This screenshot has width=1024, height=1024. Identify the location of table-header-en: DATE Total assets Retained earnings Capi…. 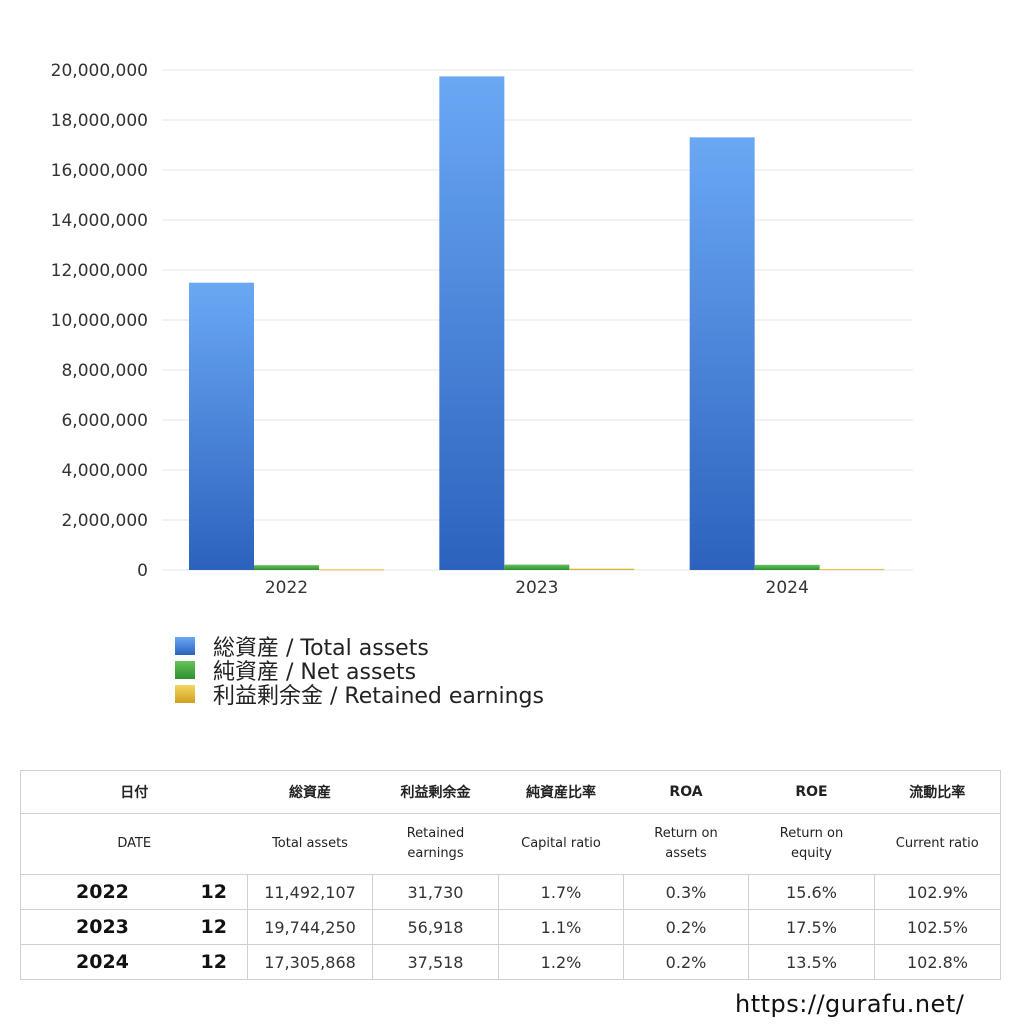
(510, 844).